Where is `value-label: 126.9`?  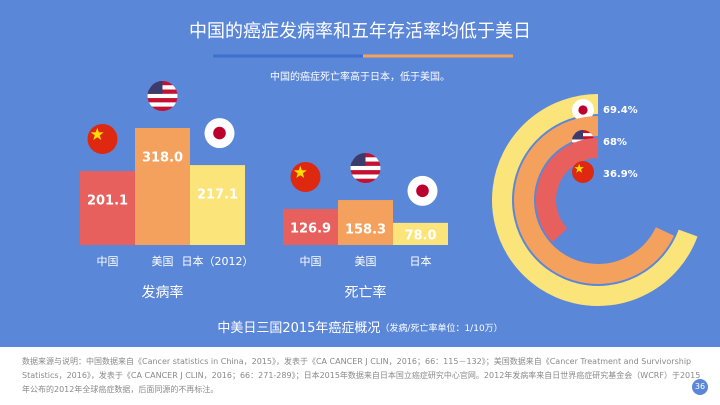
value-label: 126.9 is located at coordinates (310, 228).